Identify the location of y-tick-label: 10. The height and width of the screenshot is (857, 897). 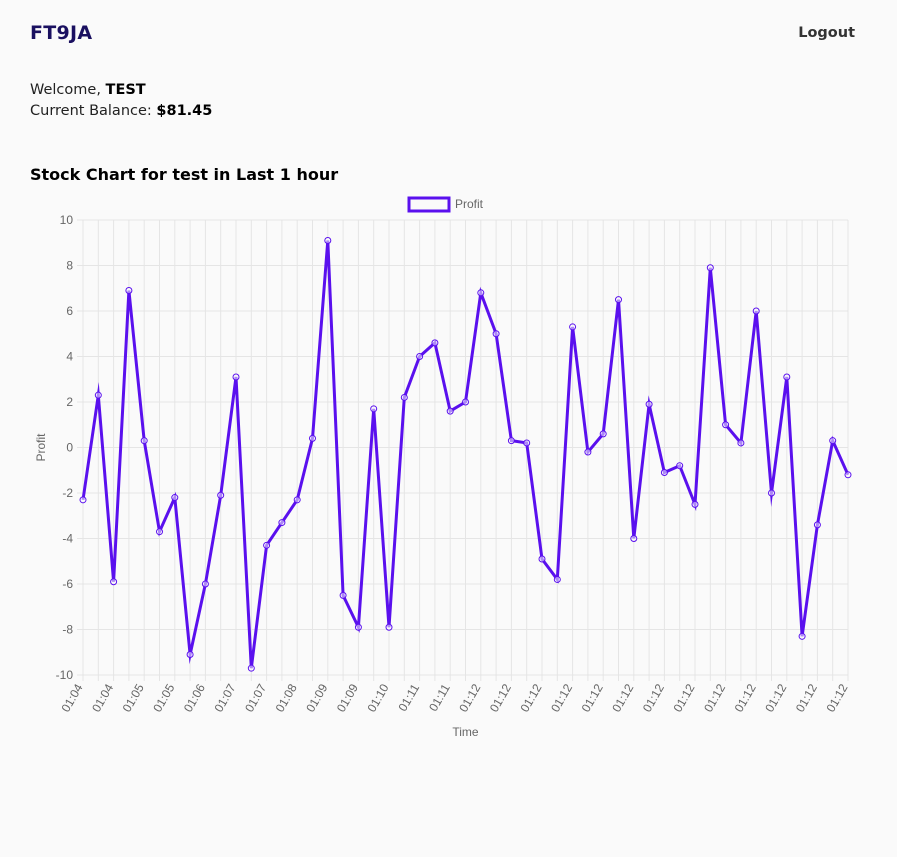
(67, 220).